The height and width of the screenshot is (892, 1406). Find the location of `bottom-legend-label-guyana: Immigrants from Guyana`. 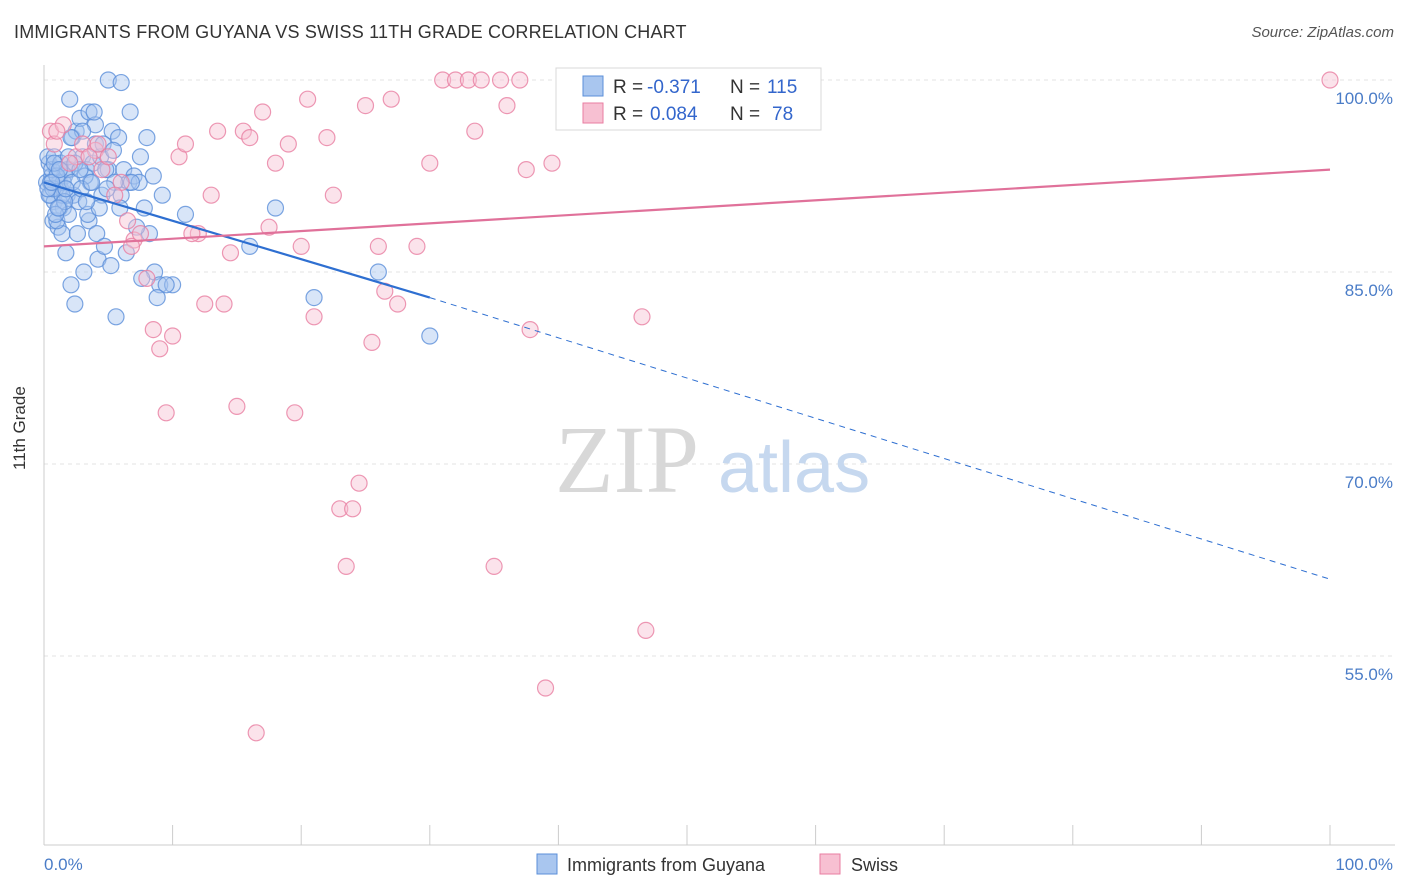

bottom-legend-label-guyana: Immigrants from Guyana is located at coordinates (666, 865).